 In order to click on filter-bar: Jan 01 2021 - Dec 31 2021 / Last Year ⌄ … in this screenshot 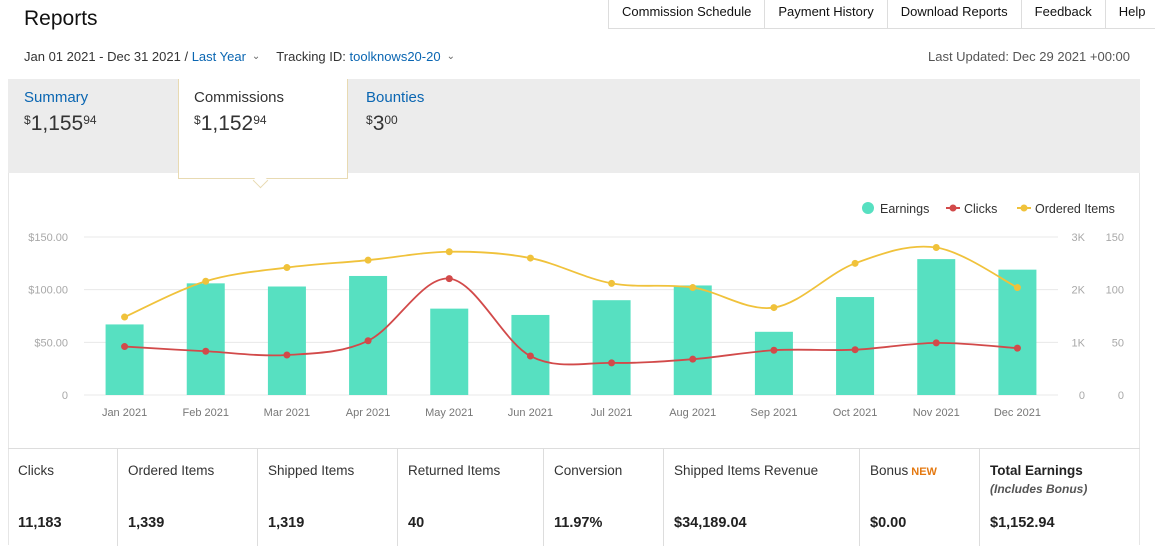, I will do `click(247, 56)`.